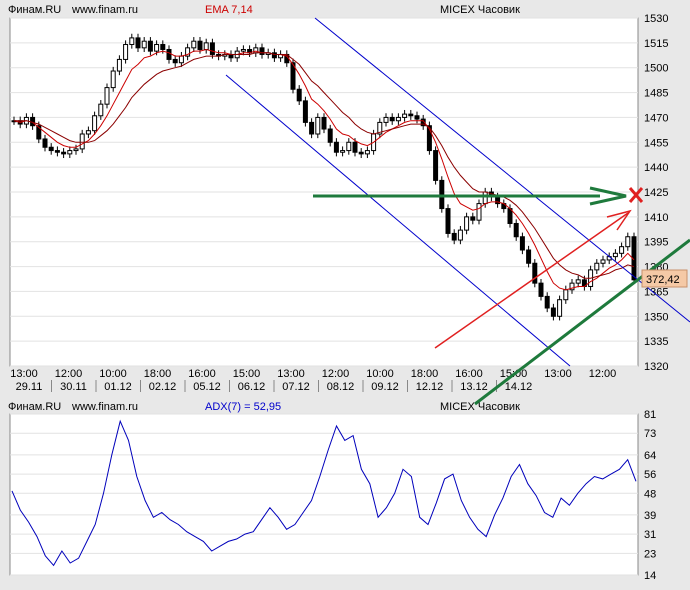  What do you see at coordinates (656, 143) in the screenshot?
I see `price-y-tick-label: 1455` at bounding box center [656, 143].